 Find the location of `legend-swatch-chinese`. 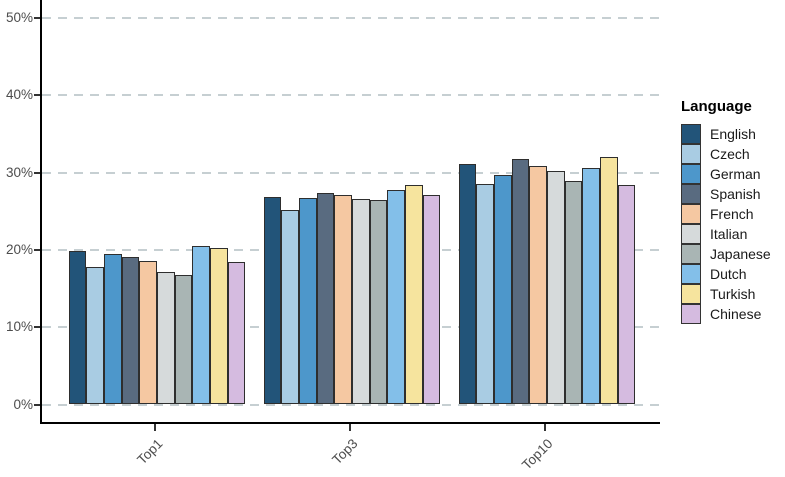

legend-swatch-chinese is located at coordinates (691, 313).